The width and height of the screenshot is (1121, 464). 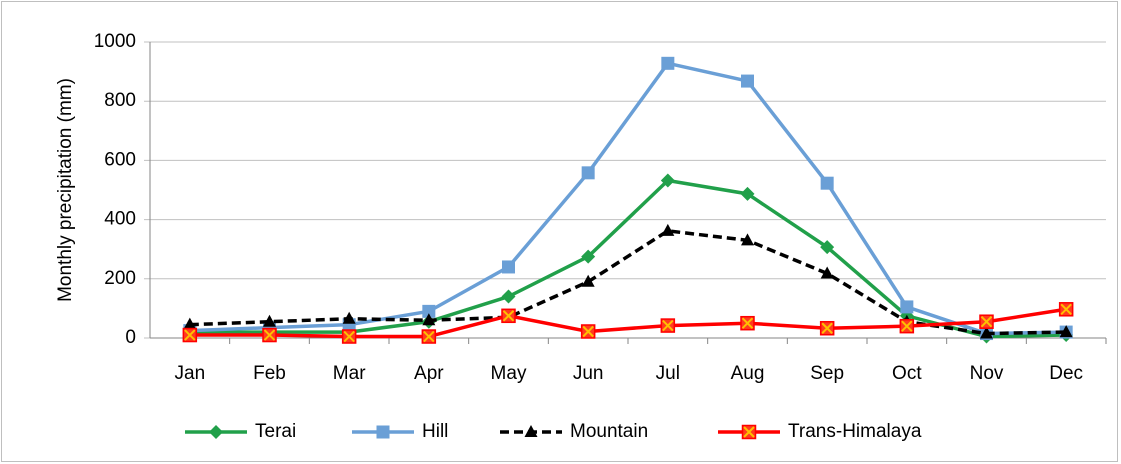 What do you see at coordinates (120, 159) in the screenshot?
I see `y-tick-label: 600` at bounding box center [120, 159].